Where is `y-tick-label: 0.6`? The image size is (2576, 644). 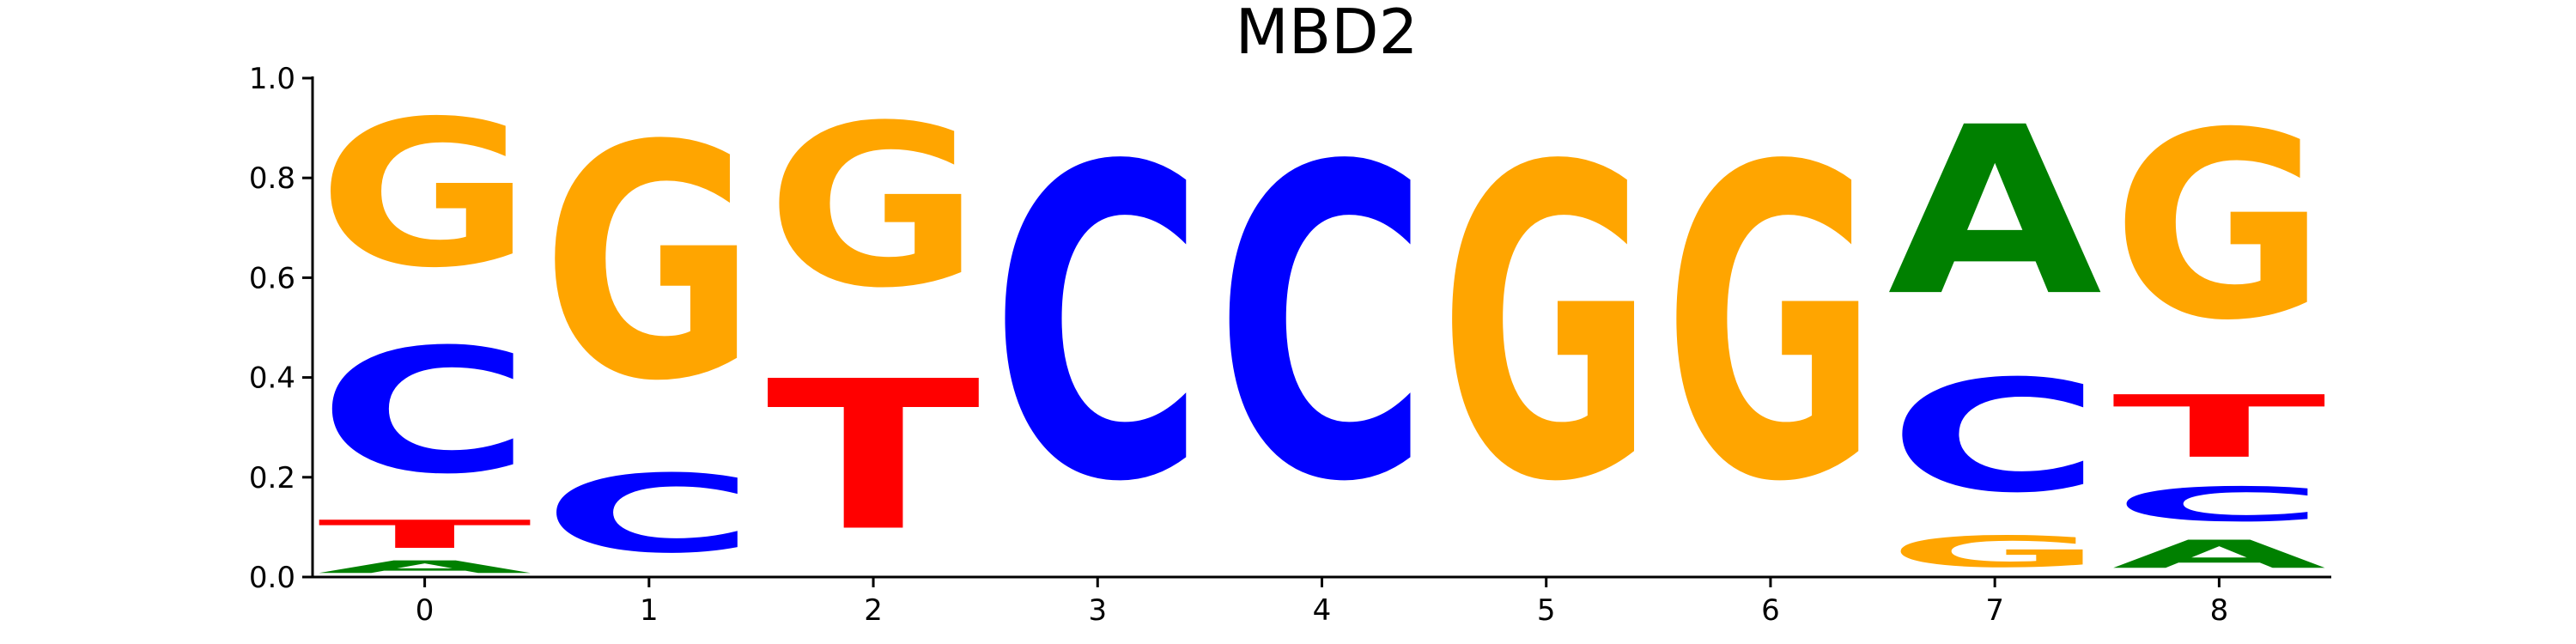
y-tick-label: 0.6 is located at coordinates (272, 278).